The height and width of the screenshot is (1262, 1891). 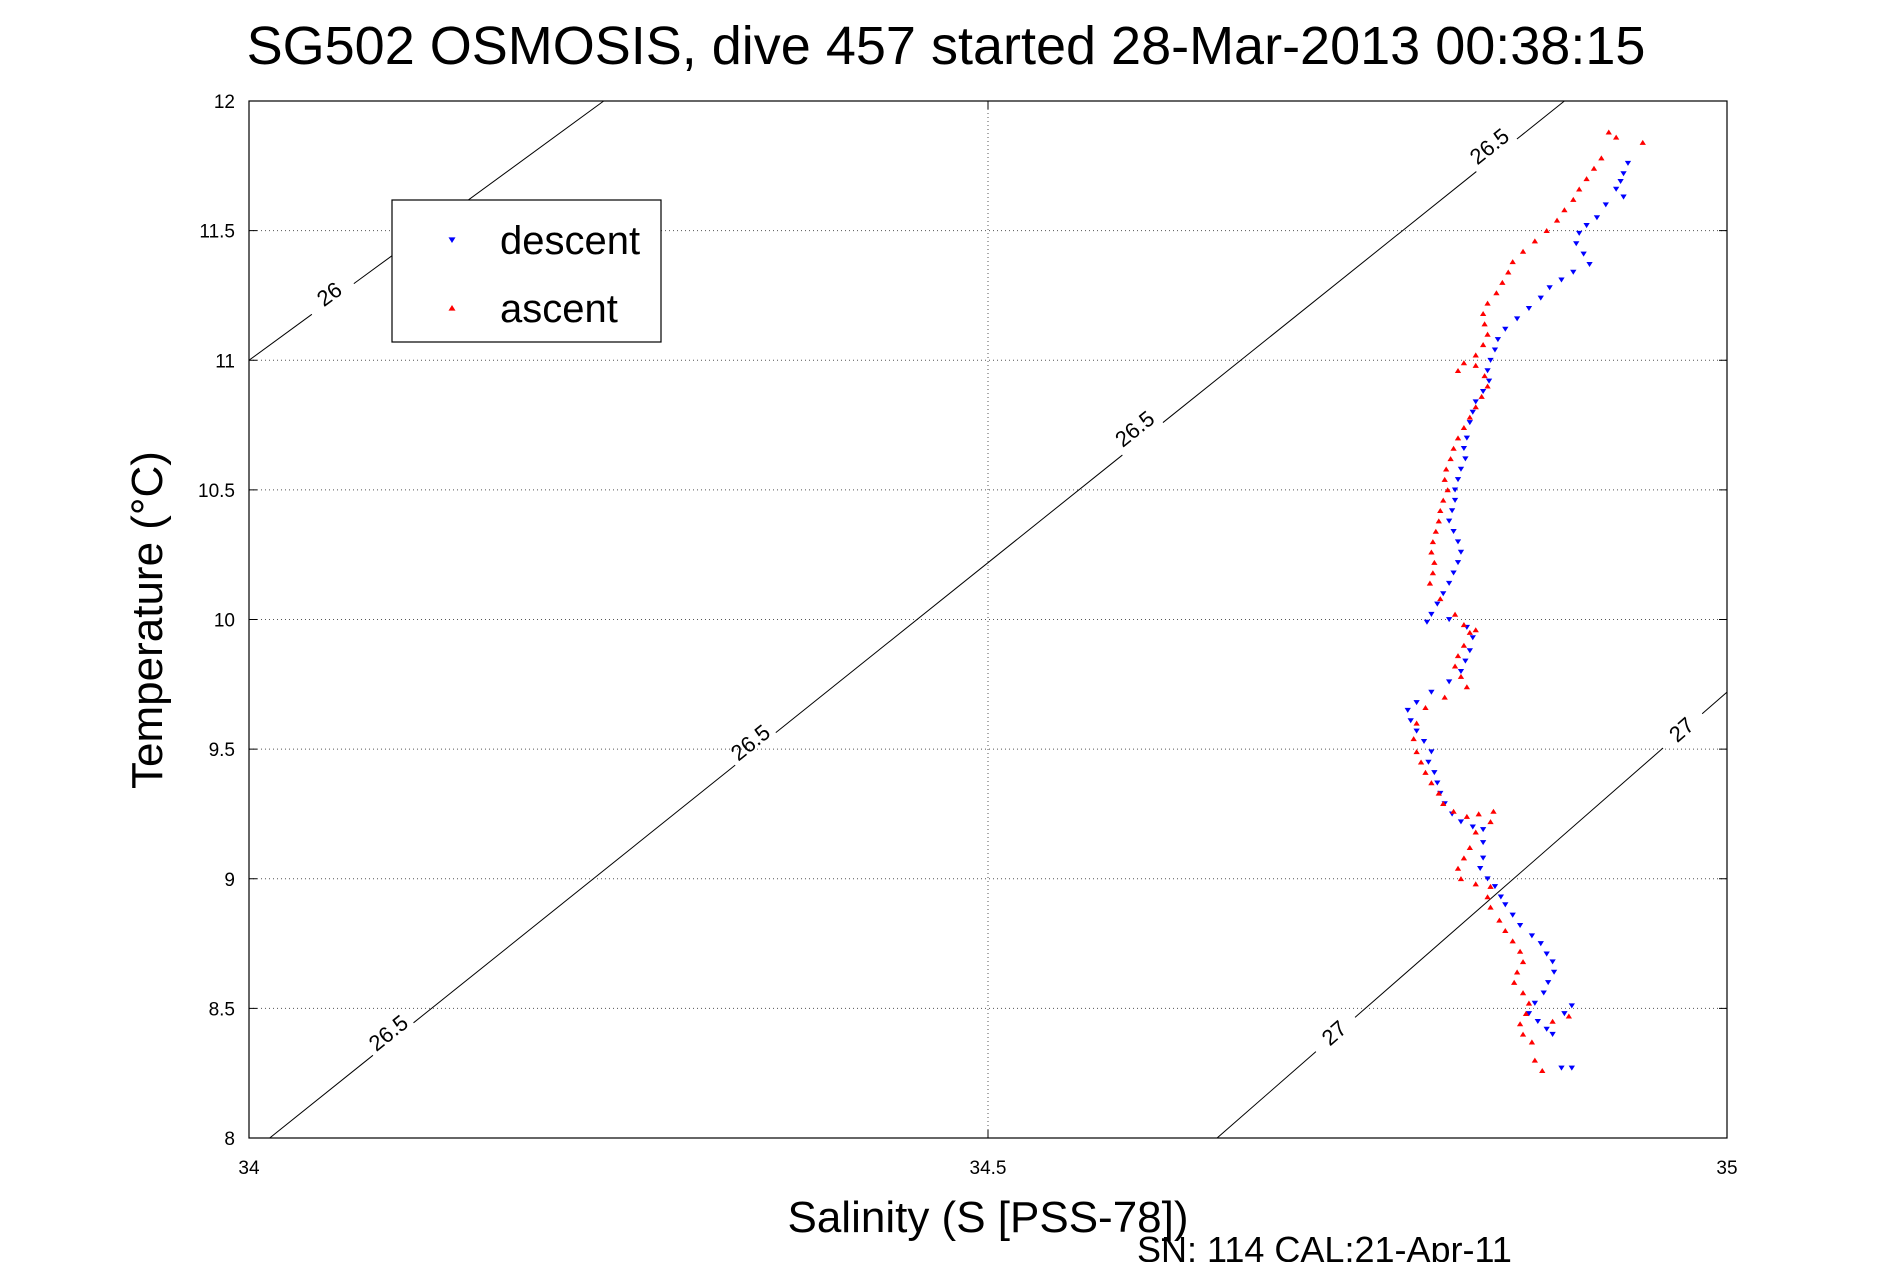 What do you see at coordinates (329, 294) in the screenshot?
I see `contour-label: 26` at bounding box center [329, 294].